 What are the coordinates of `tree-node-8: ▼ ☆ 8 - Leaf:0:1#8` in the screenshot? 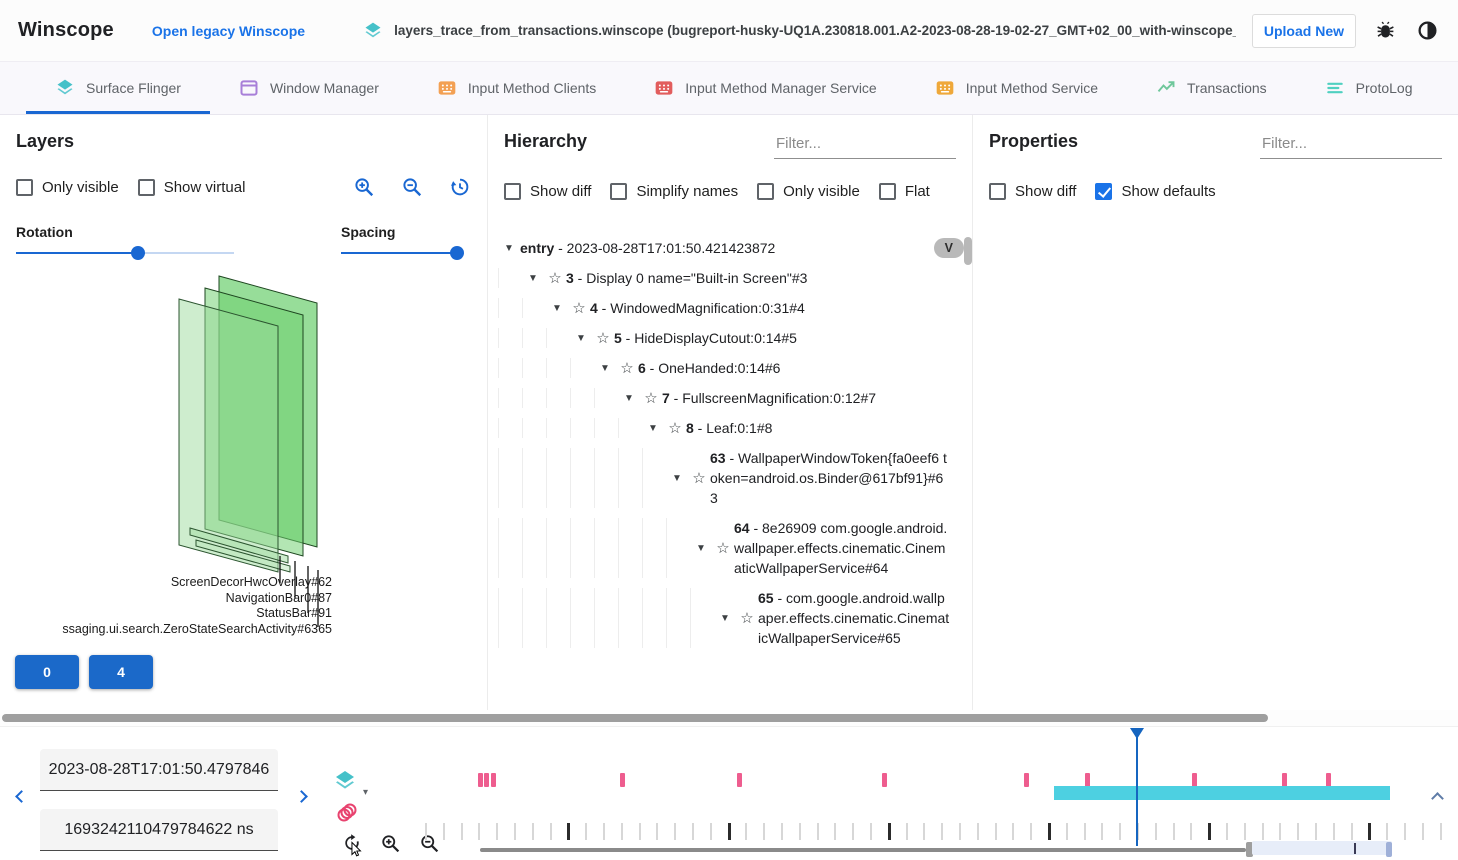 It's located at (731, 428).